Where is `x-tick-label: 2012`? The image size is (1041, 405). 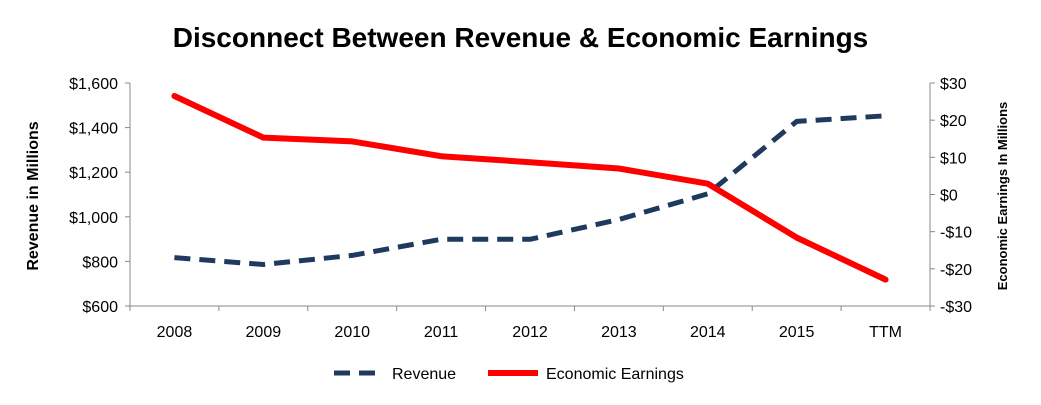
x-tick-label: 2012 is located at coordinates (530, 332).